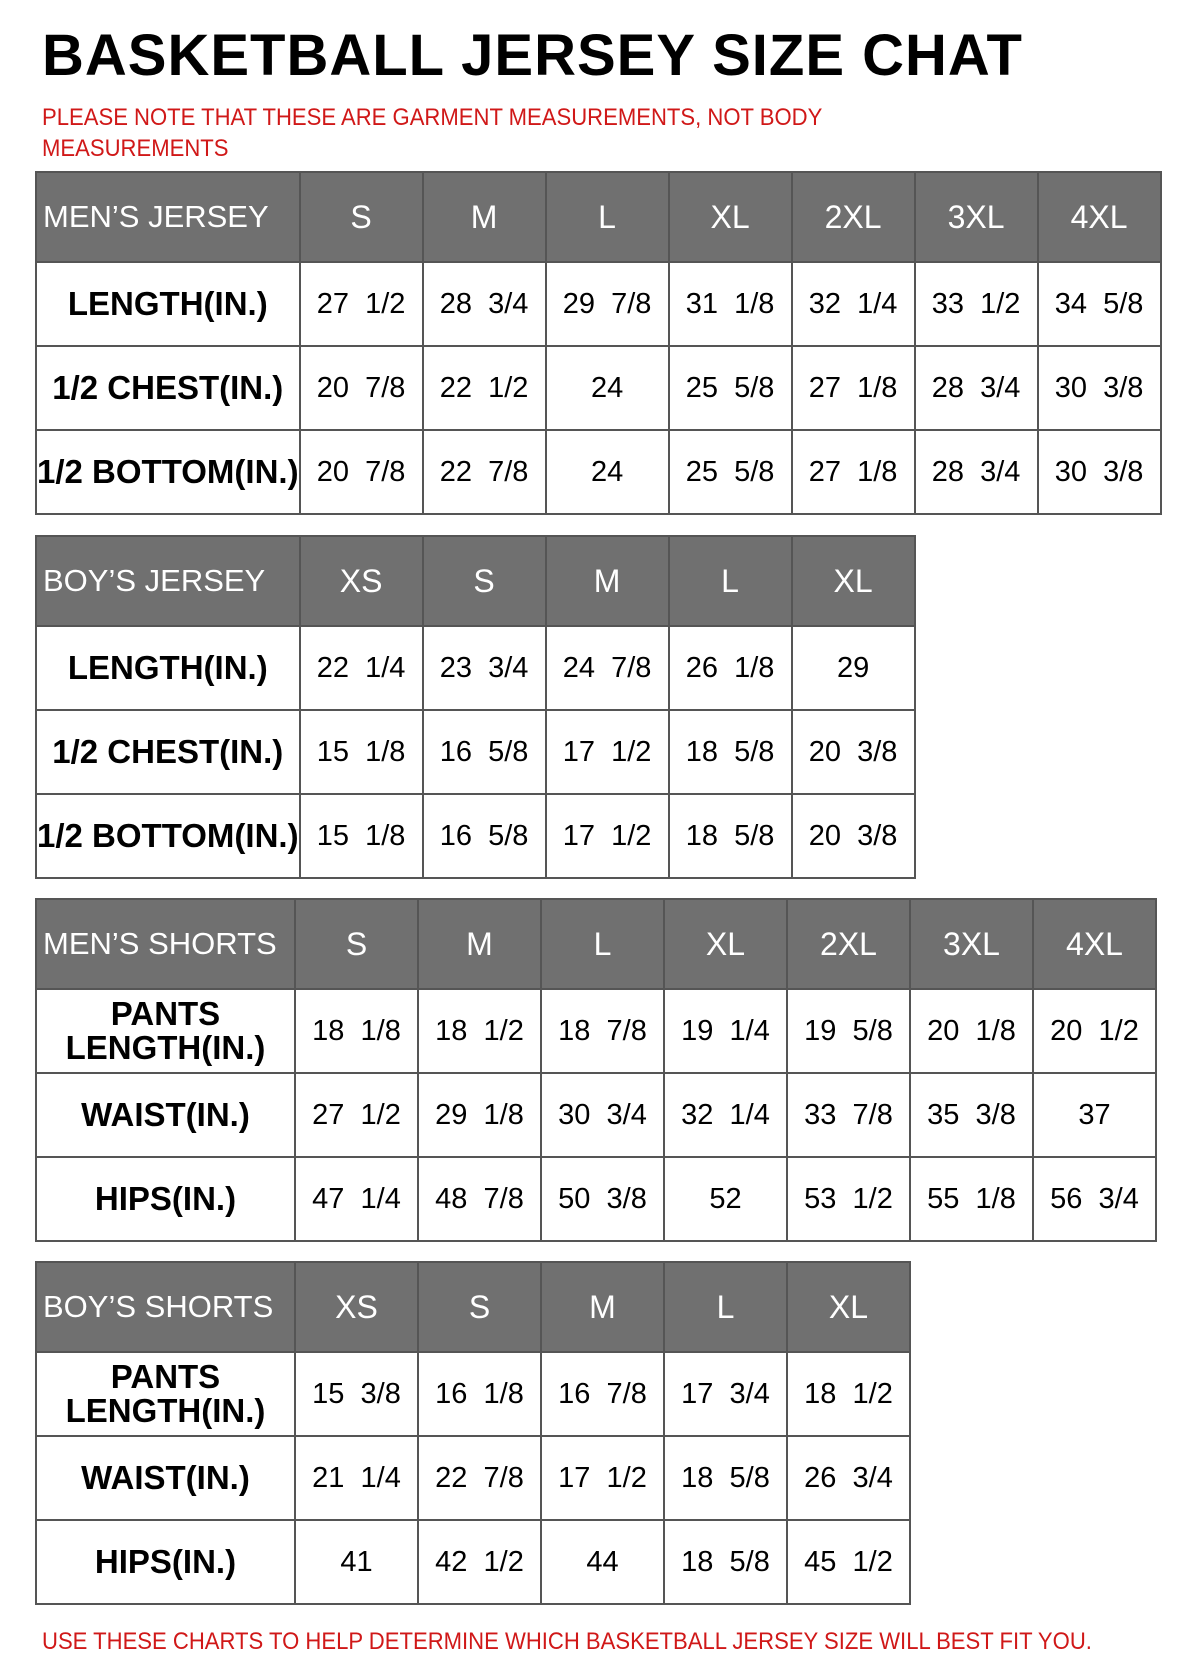 This screenshot has height=1679, width=1200. What do you see at coordinates (356, 1307) in the screenshot?
I see `size-header: XS` at bounding box center [356, 1307].